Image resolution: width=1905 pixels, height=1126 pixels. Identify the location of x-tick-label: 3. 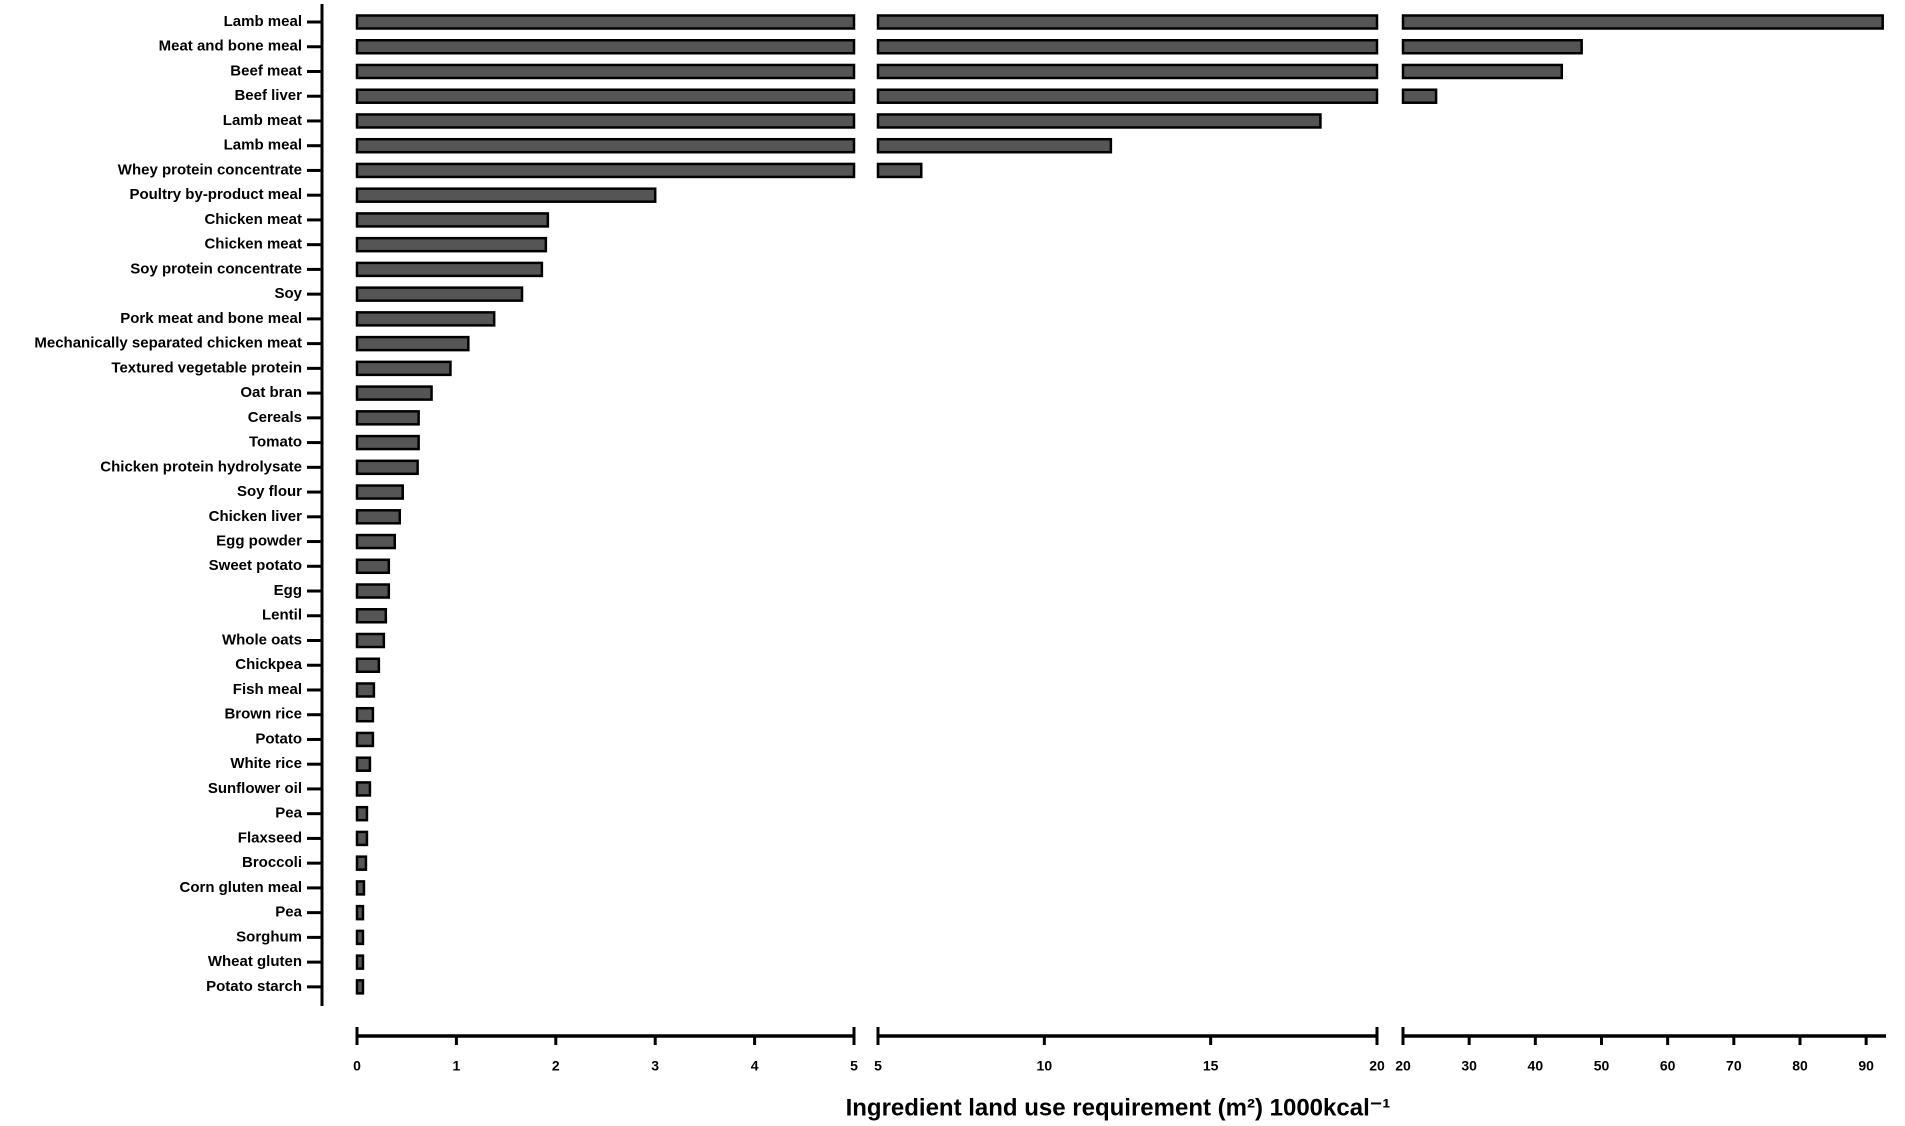
(655, 1066).